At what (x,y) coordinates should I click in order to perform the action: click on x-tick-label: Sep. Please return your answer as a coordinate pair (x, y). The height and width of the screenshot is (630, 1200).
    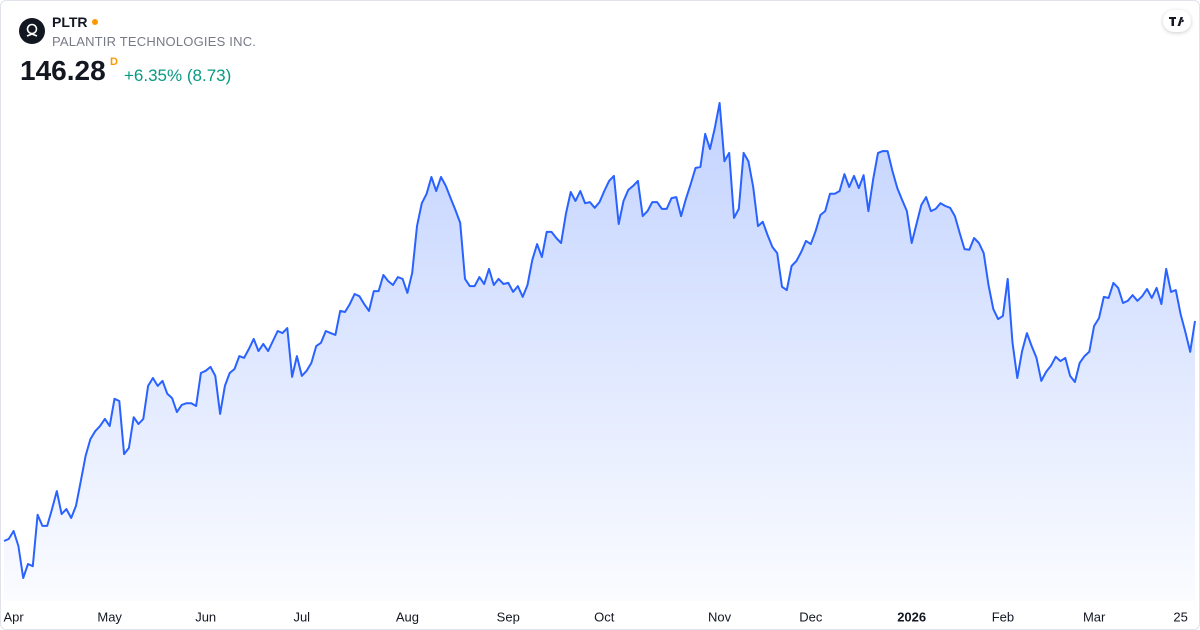
    Looking at the image, I should click on (508, 616).